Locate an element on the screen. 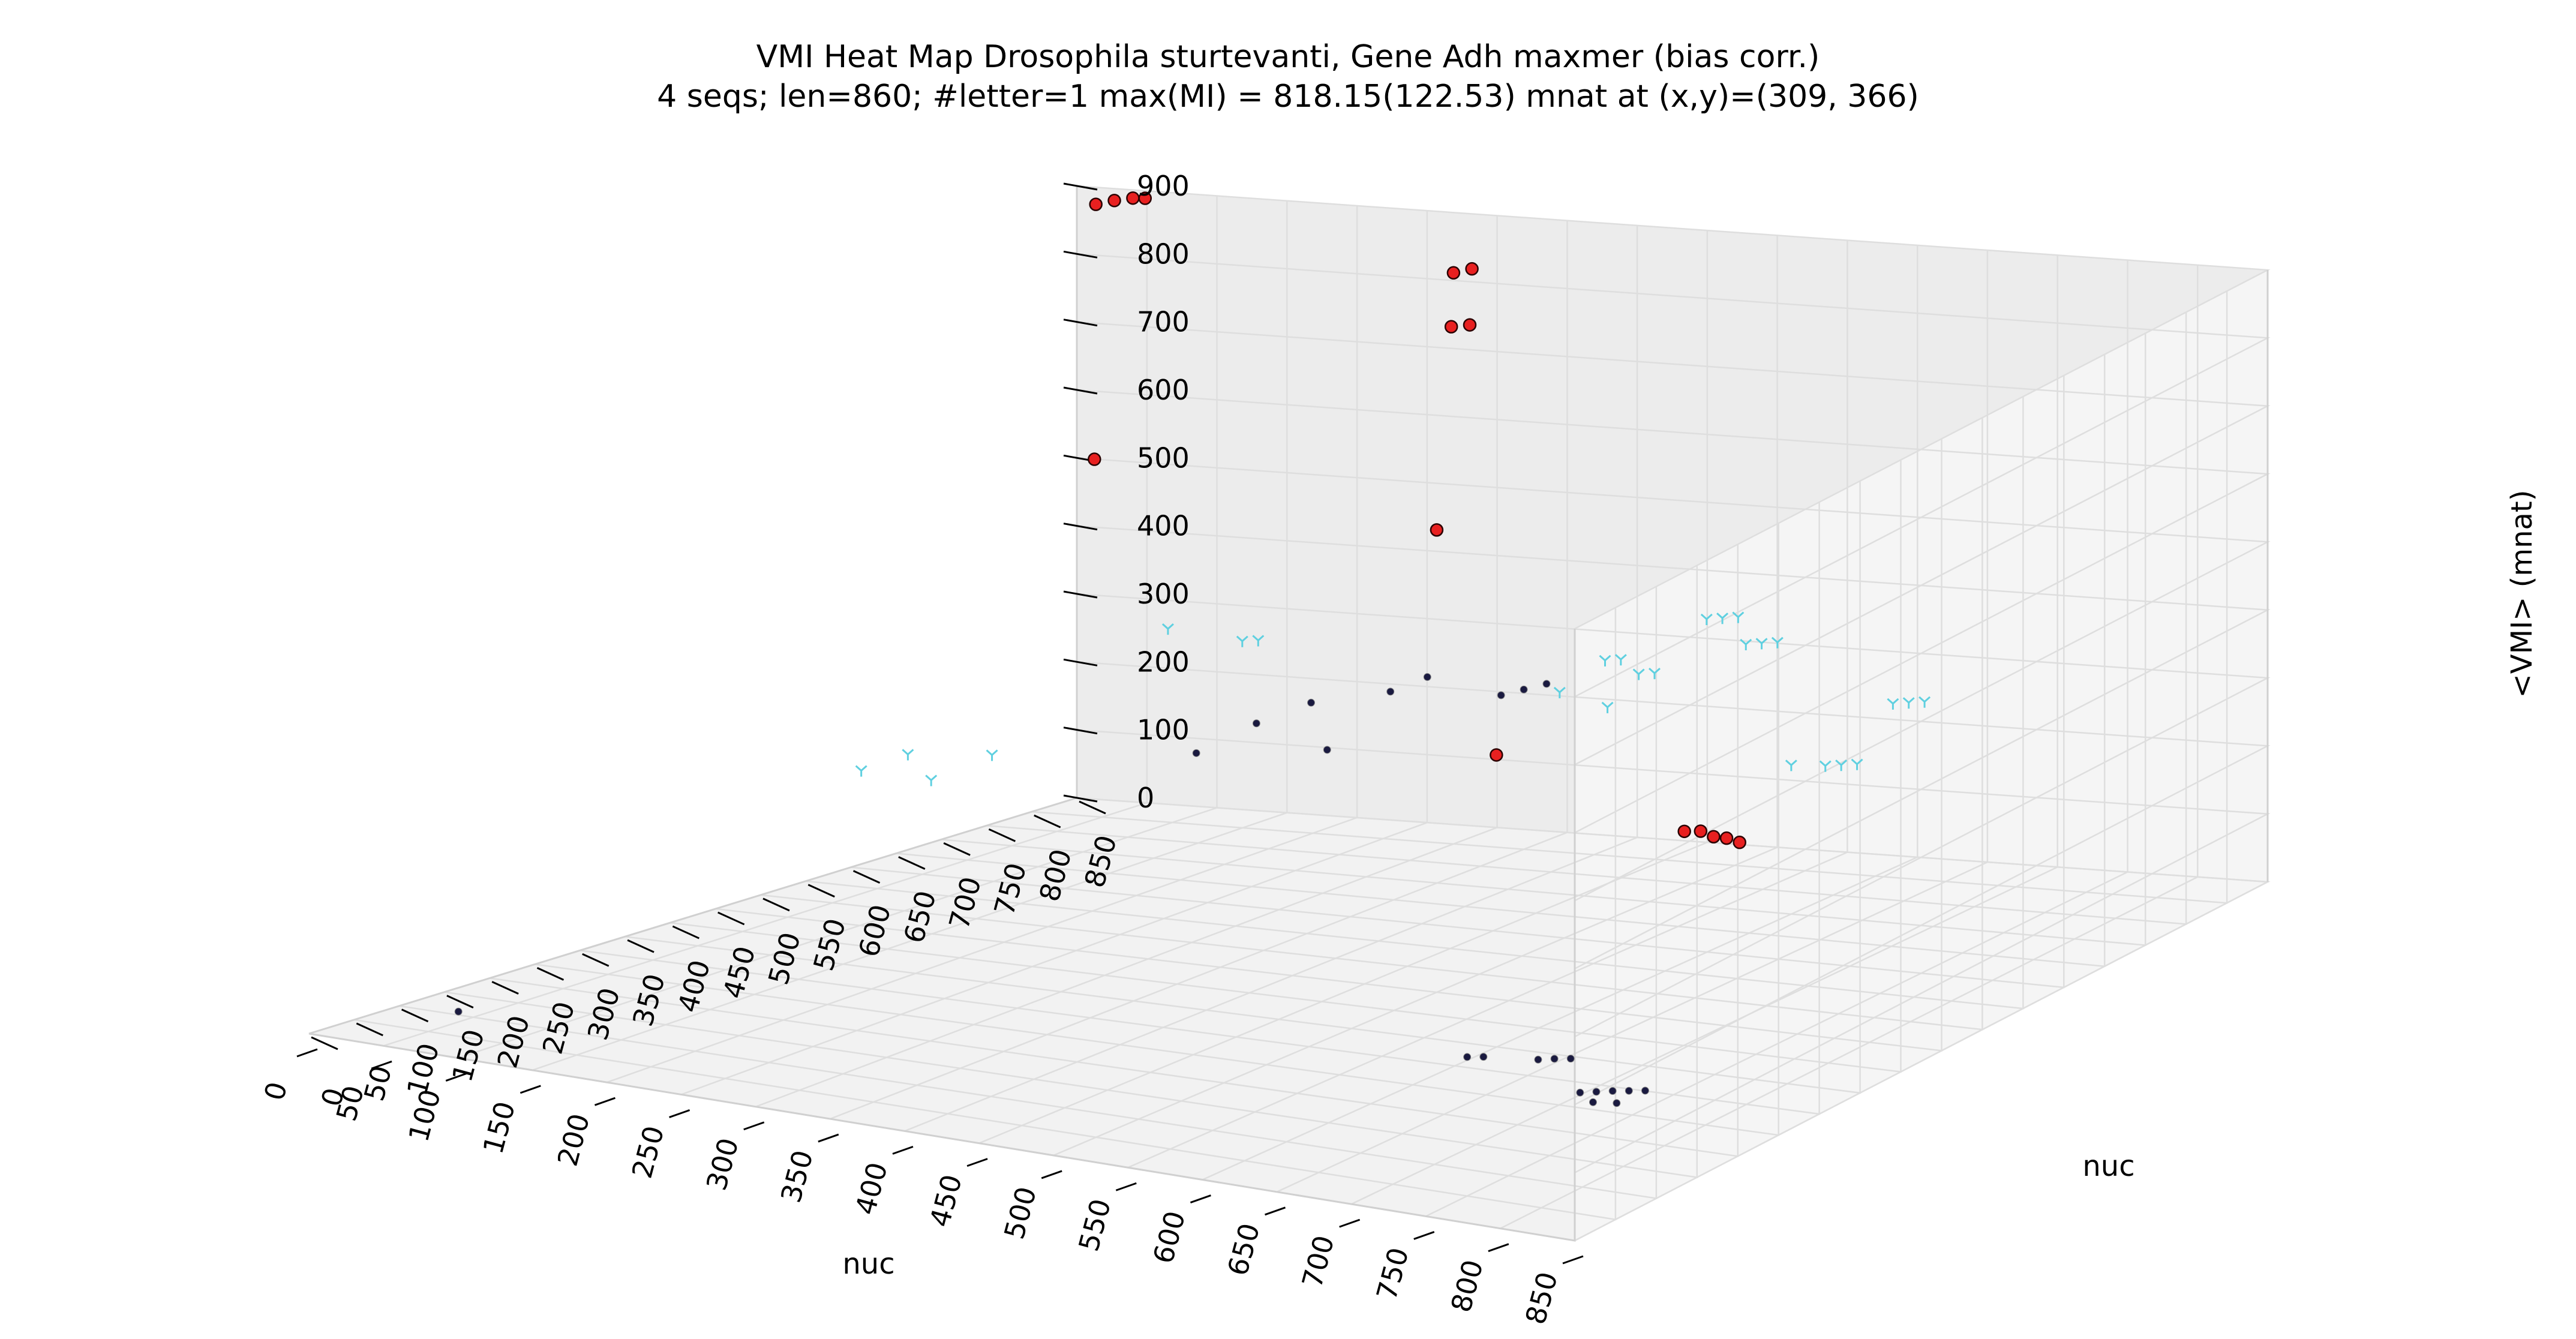 The height and width of the screenshot is (1339, 2576). y-axis-label: nuc is located at coordinates (2108, 1166).